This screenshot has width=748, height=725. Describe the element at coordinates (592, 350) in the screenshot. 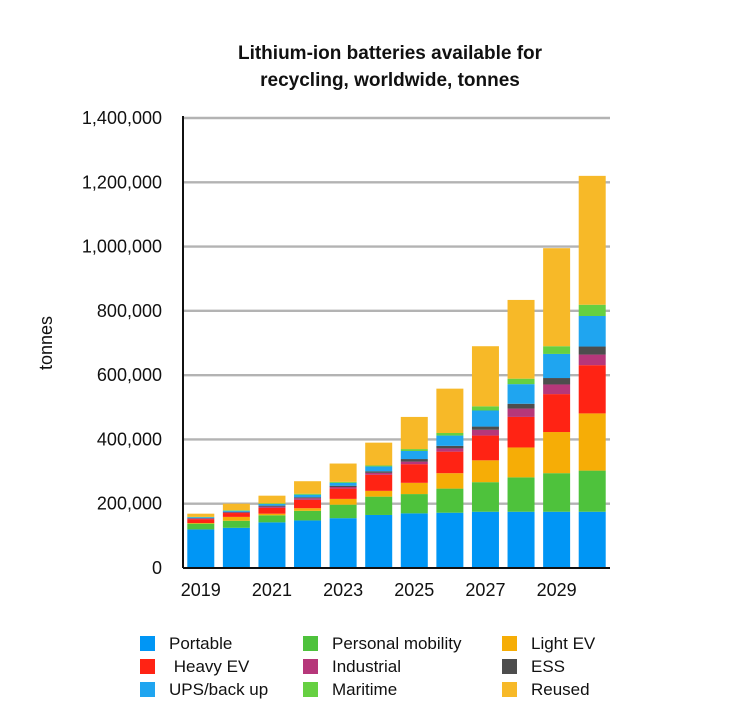

I see `bar-segment-2030-ess` at that location.